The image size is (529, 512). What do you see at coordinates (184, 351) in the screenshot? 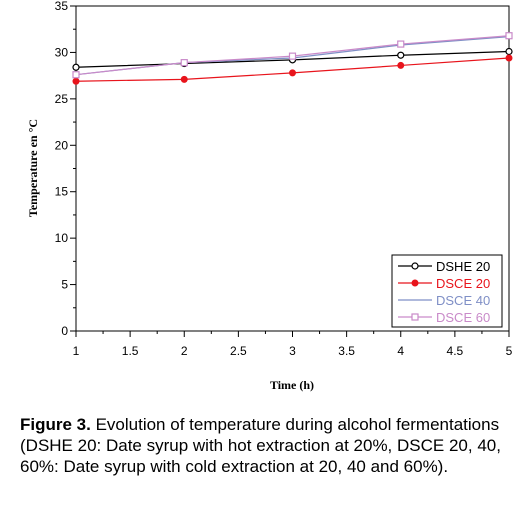
I see `x-tick-label: 2` at bounding box center [184, 351].